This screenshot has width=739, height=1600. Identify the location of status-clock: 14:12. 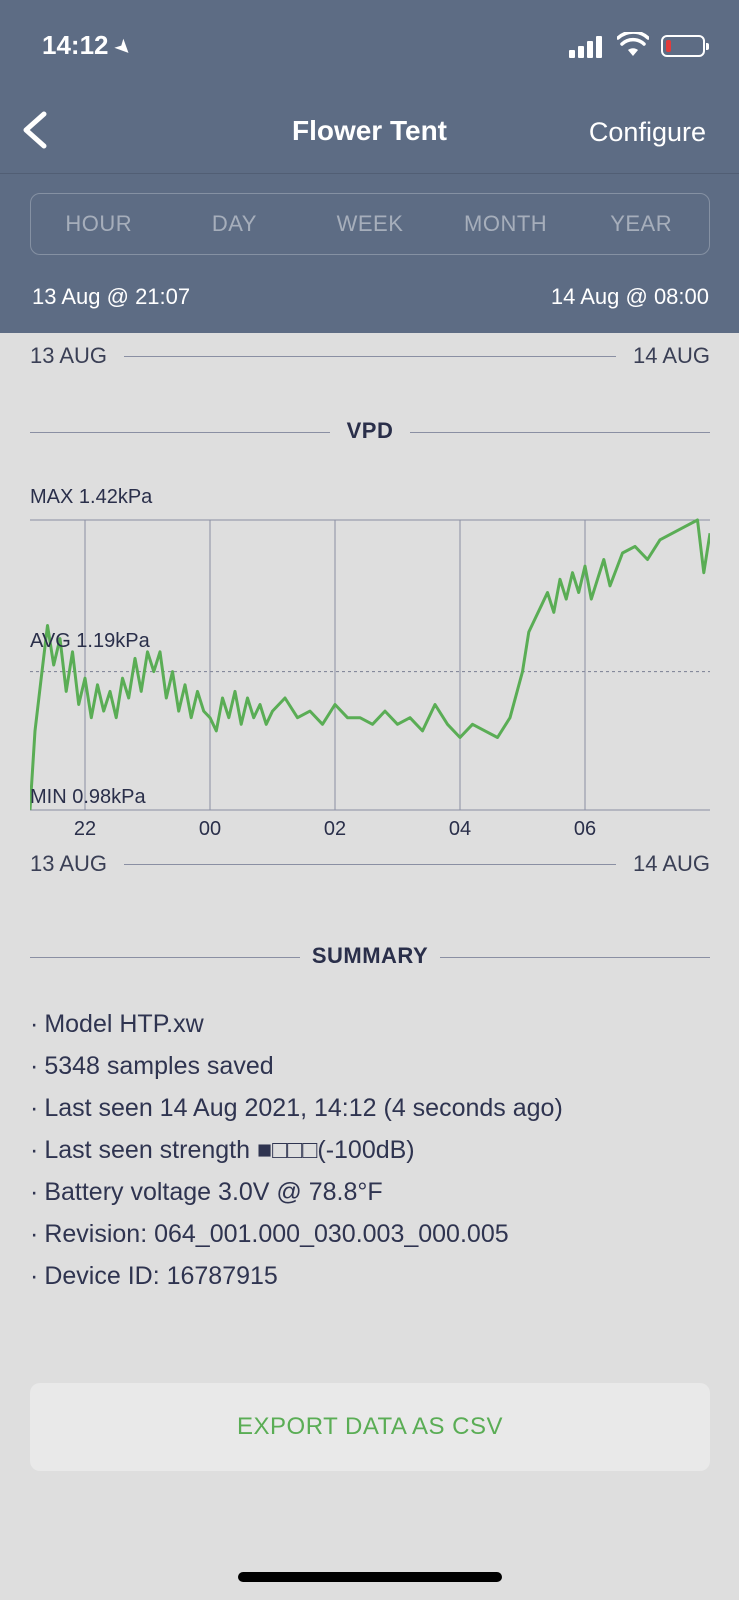
(75, 45).